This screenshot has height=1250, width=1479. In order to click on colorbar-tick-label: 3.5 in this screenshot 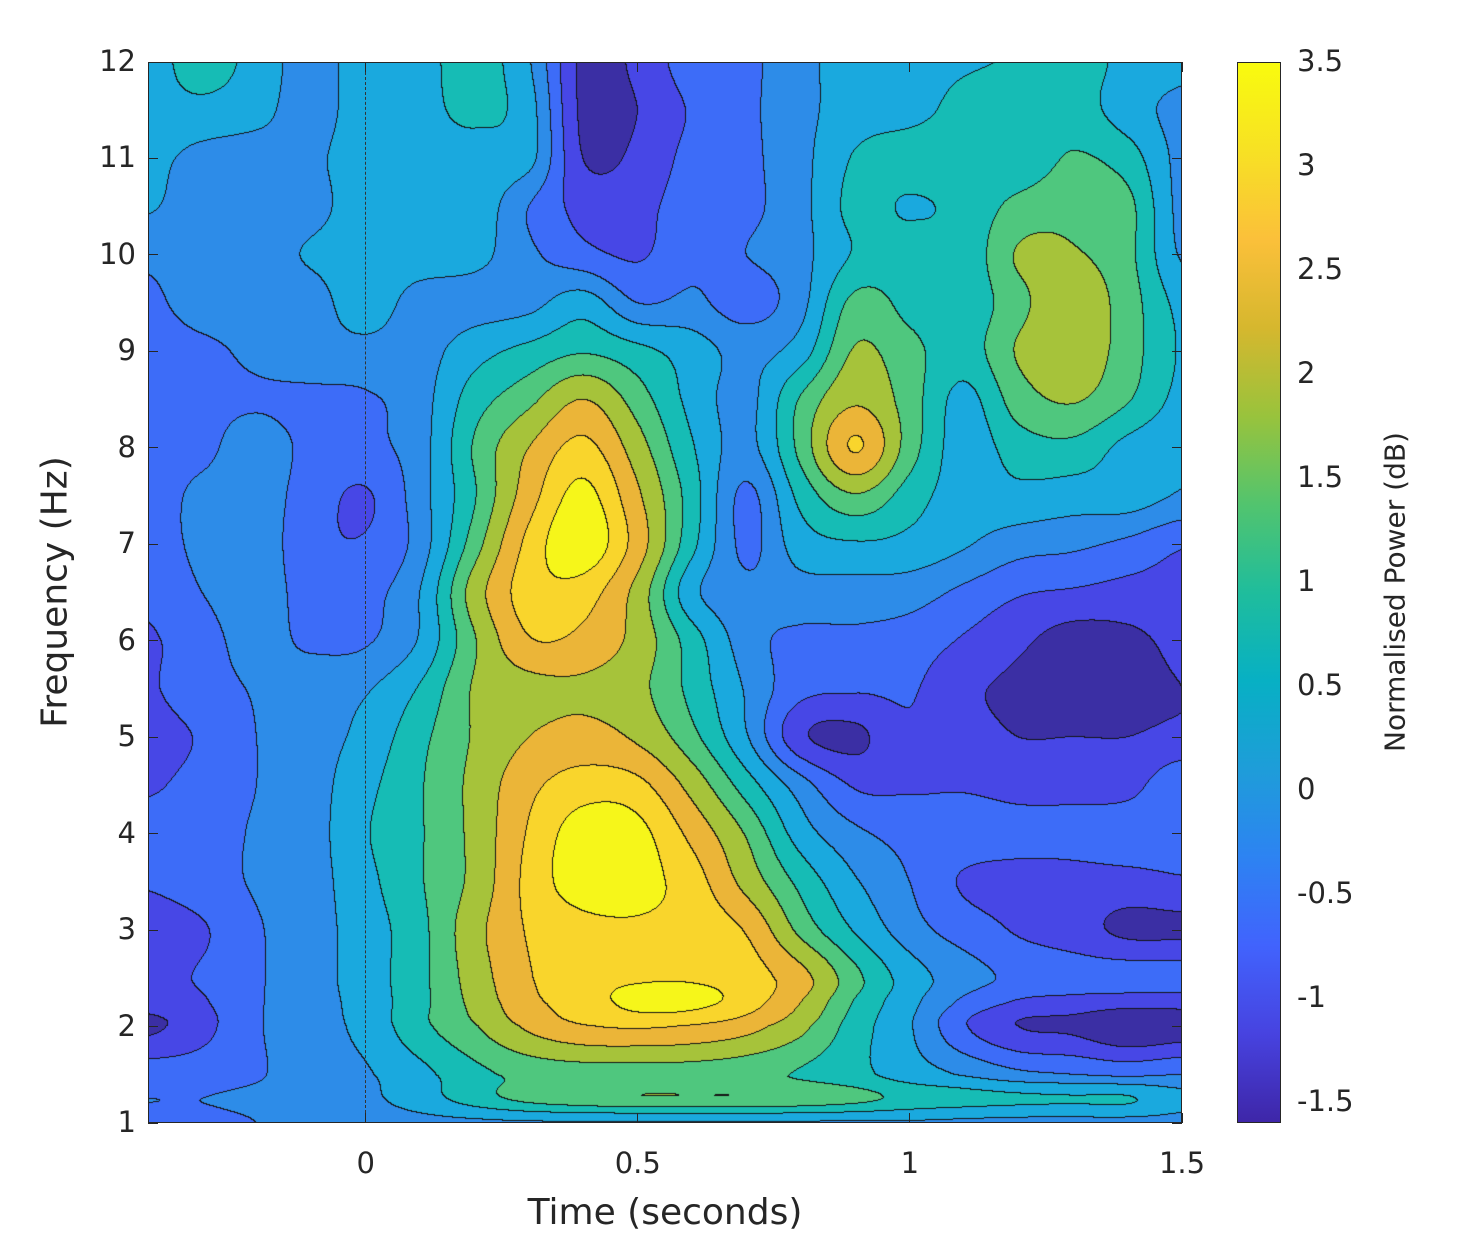, I will do `click(1320, 61)`.